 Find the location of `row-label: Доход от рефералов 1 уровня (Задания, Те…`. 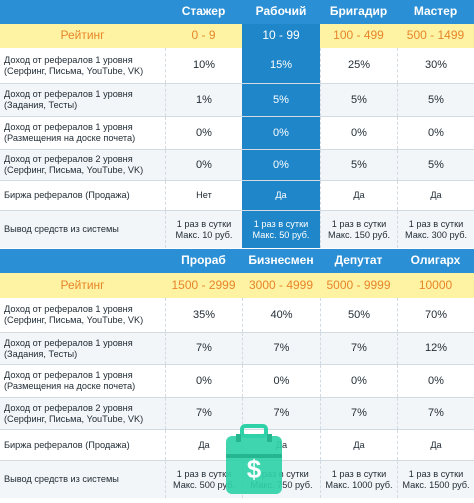

row-label: Доход от рефералов 1 уровня (Задания, Те… is located at coordinates (68, 348).